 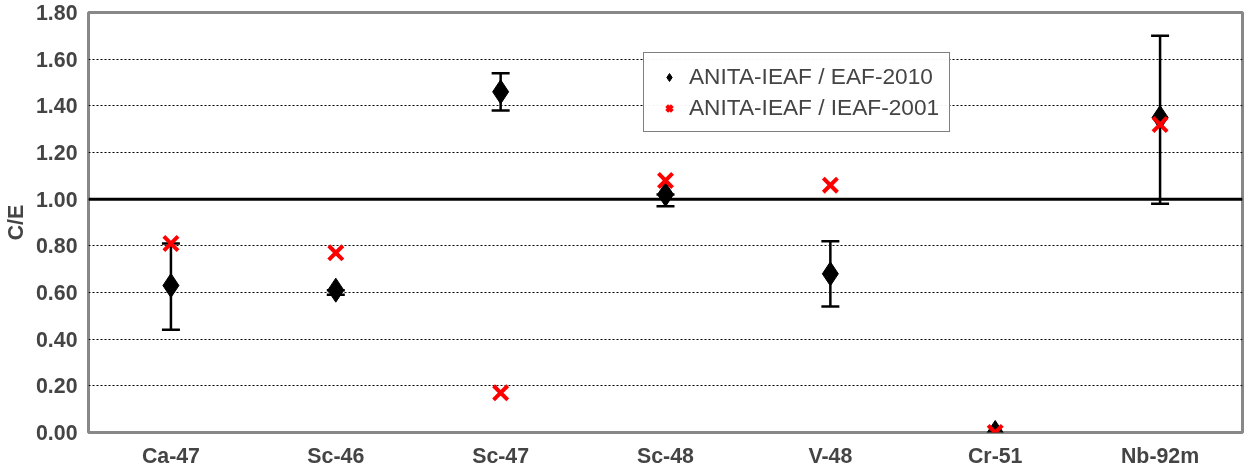 I want to click on y-tick-label: 0.80, so click(x=56, y=246).